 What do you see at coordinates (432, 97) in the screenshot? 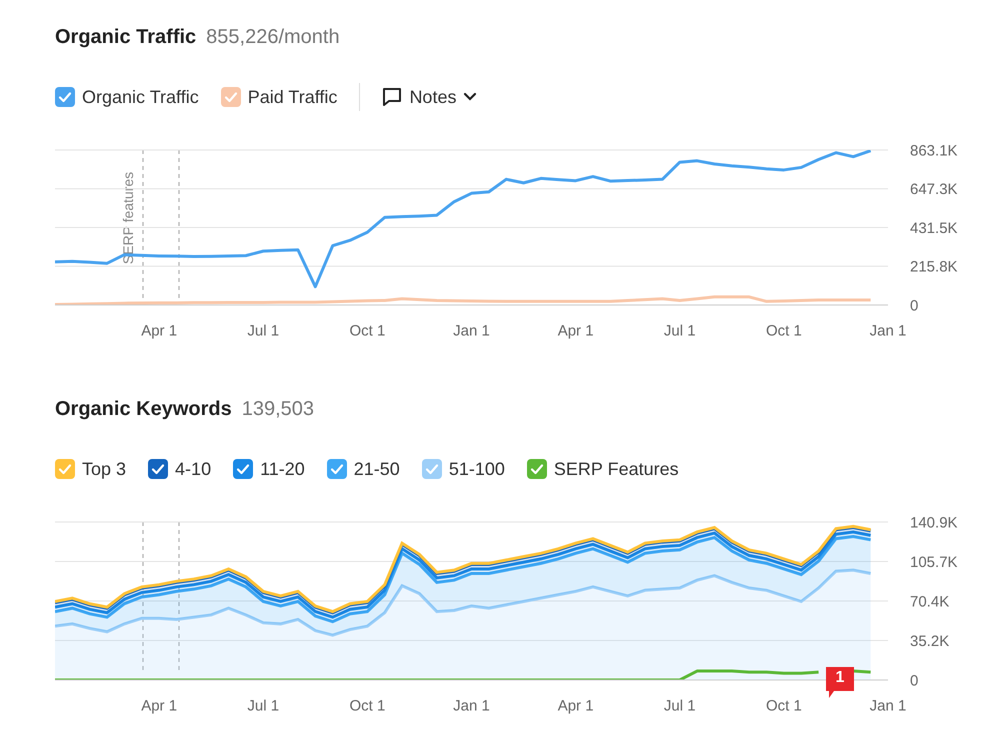
I see `text: Notes` at bounding box center [432, 97].